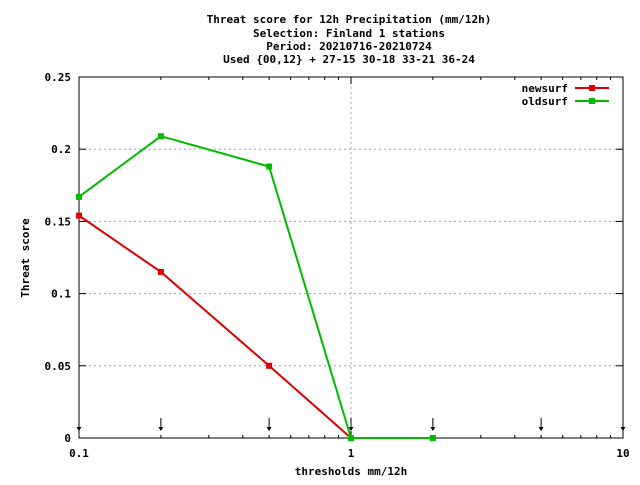 Image resolution: width=640 pixels, height=485 pixels. Describe the element at coordinates (351, 471) in the screenshot. I see `x-axis-label: thresholds mm/12h` at that location.